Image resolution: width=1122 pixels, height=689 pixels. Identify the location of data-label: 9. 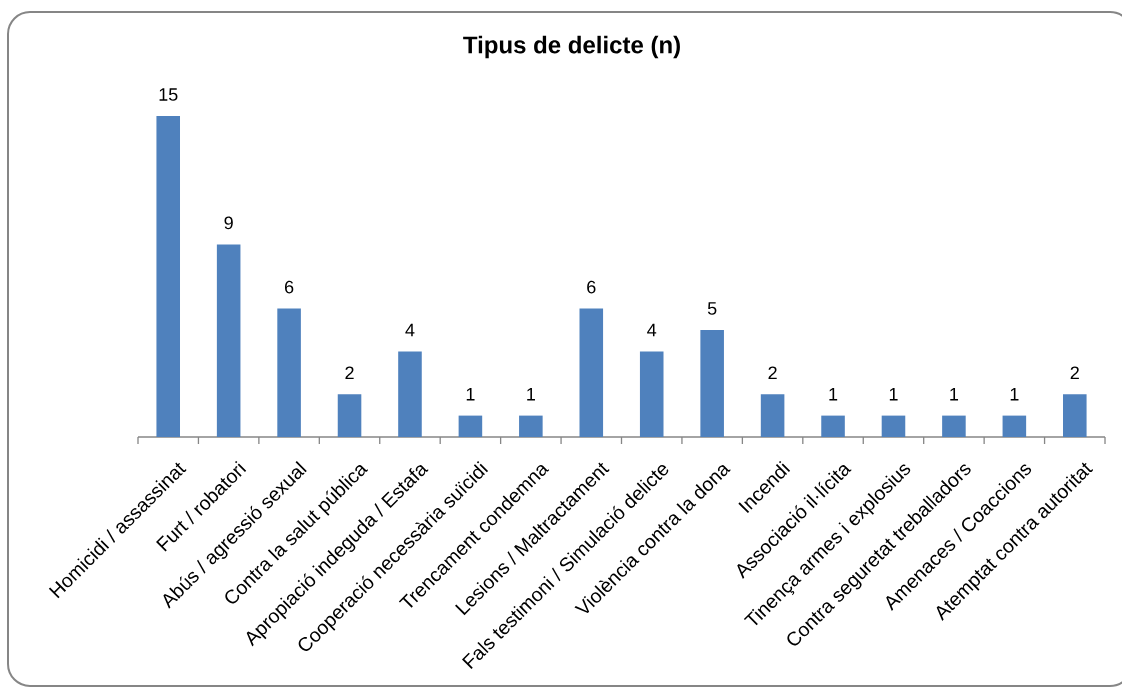
(228, 223).